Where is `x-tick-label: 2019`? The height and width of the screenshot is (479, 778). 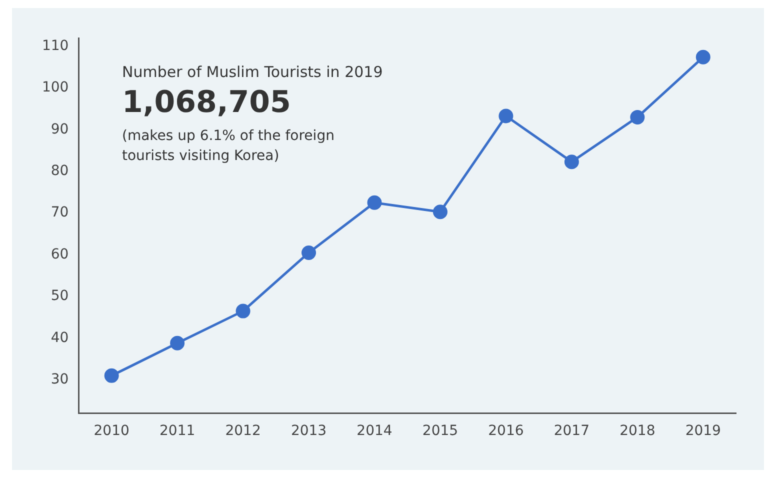 x-tick-label: 2019 is located at coordinates (703, 431).